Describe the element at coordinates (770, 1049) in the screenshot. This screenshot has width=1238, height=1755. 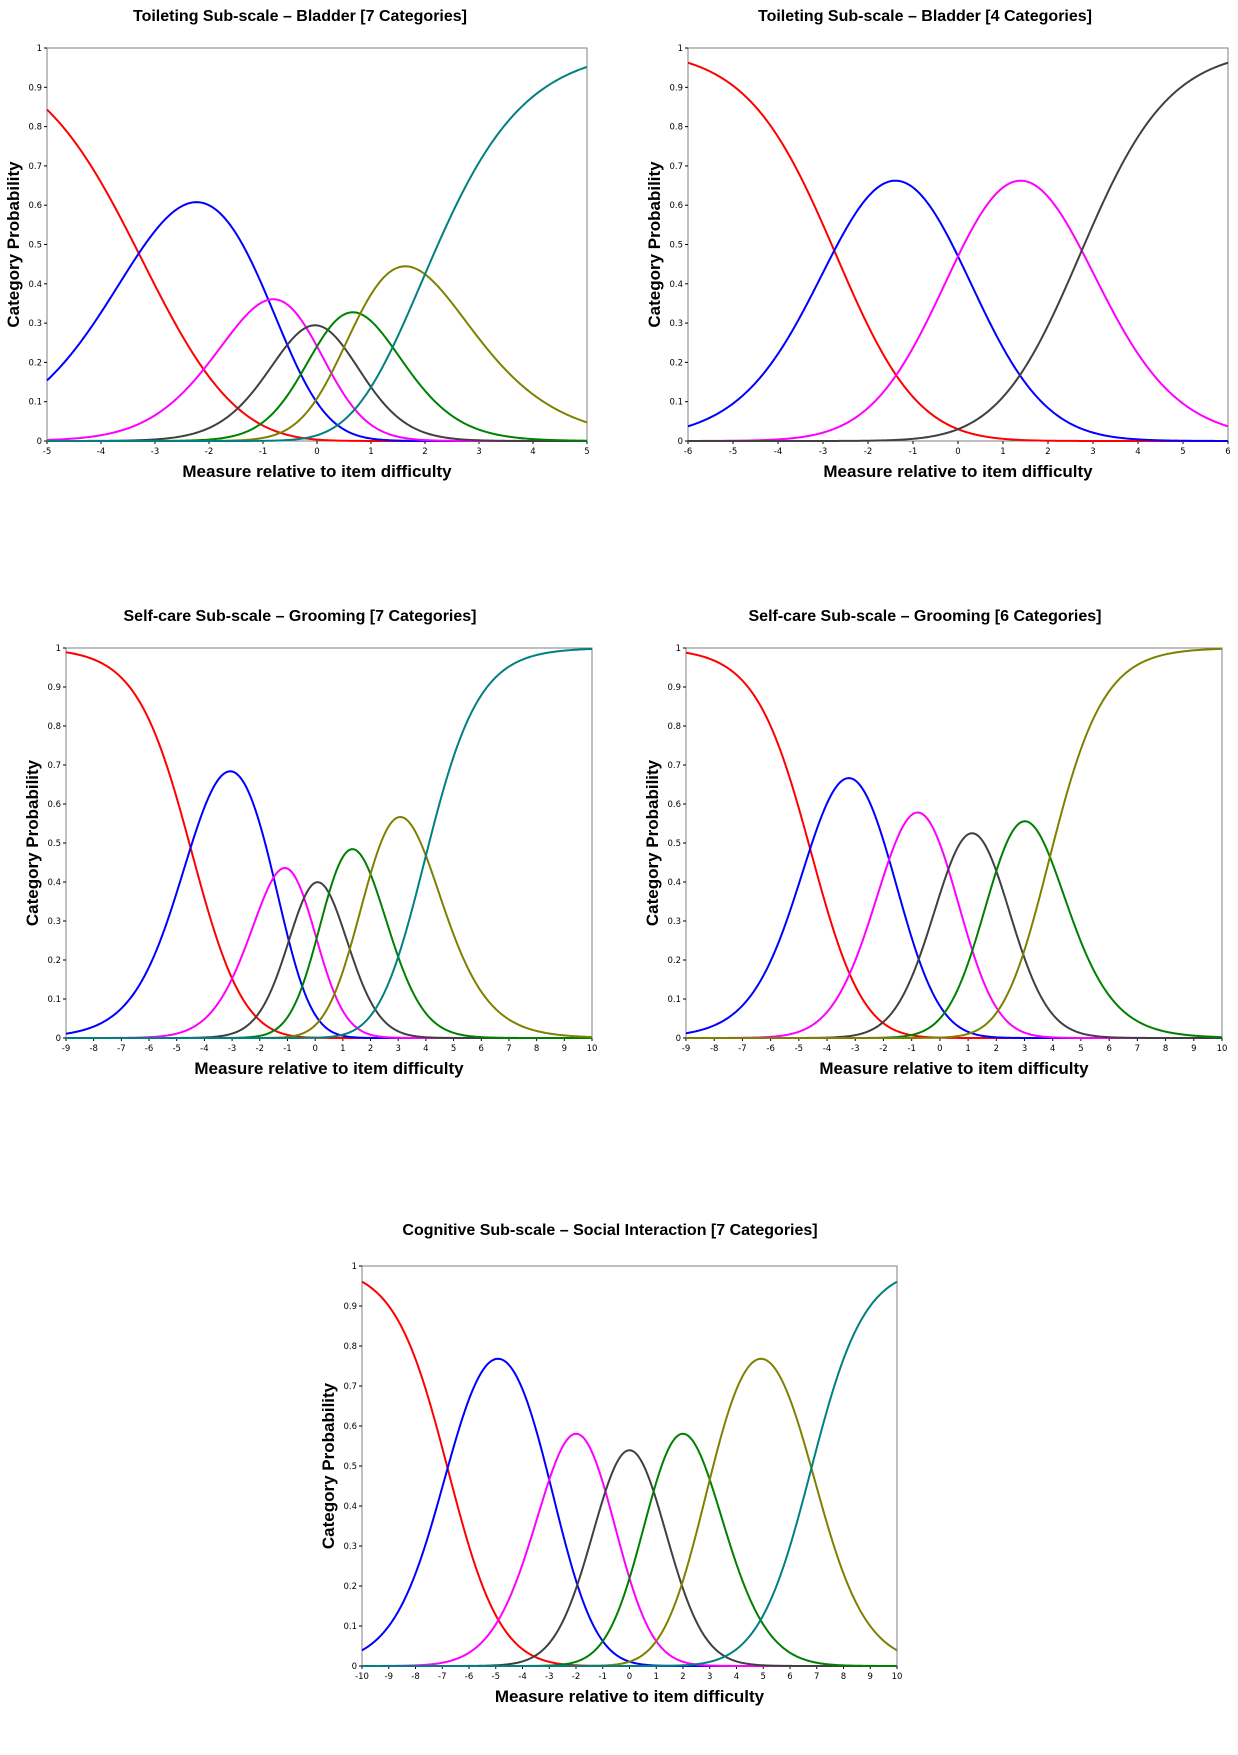
I see `x-tick-label: -6` at that location.